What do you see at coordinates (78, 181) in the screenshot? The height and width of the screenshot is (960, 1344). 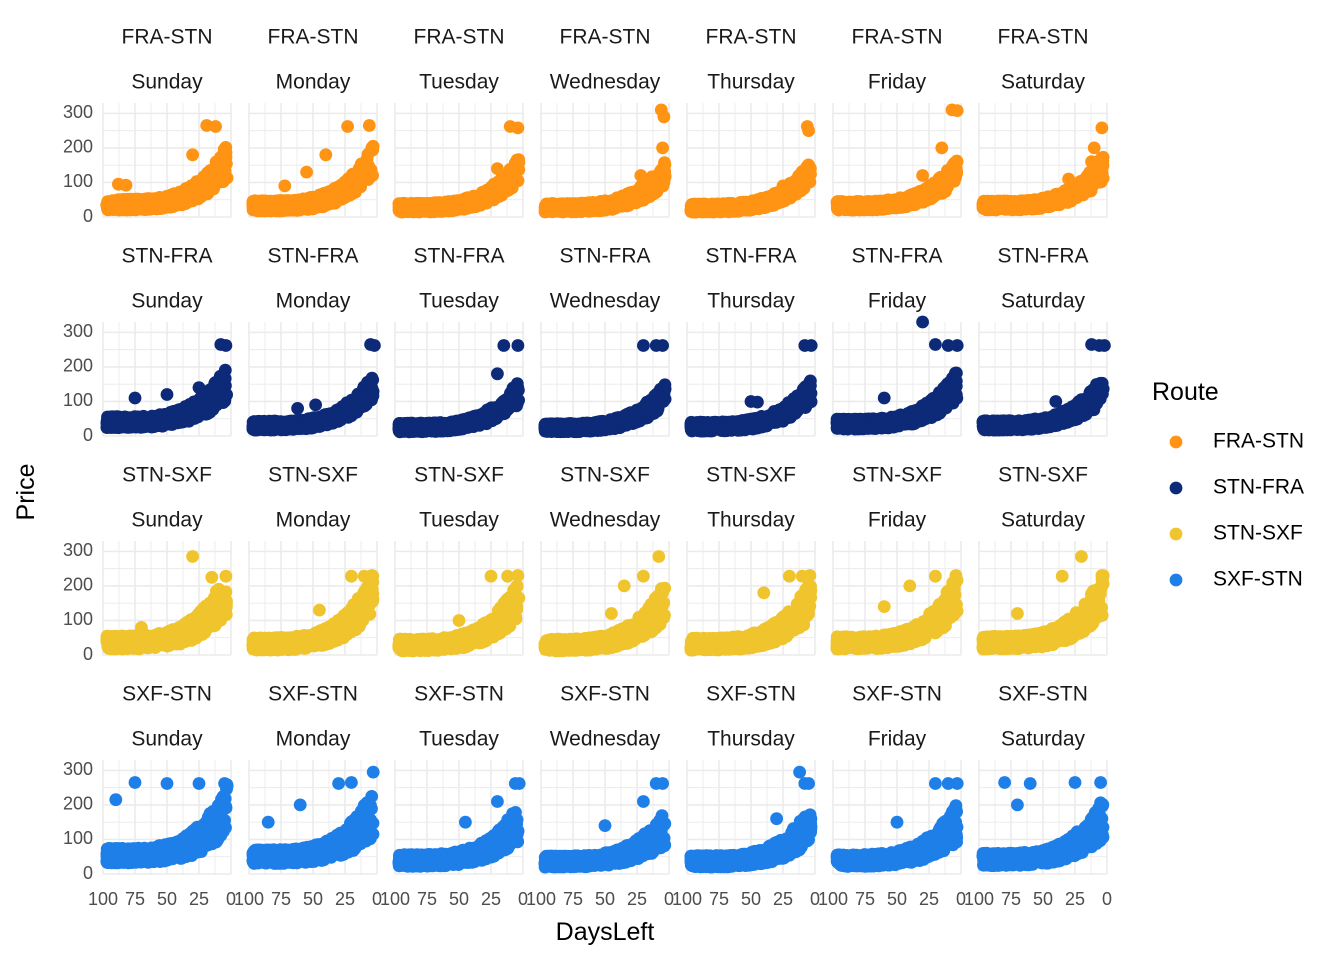 I see `y-tick-label: 100` at bounding box center [78, 181].